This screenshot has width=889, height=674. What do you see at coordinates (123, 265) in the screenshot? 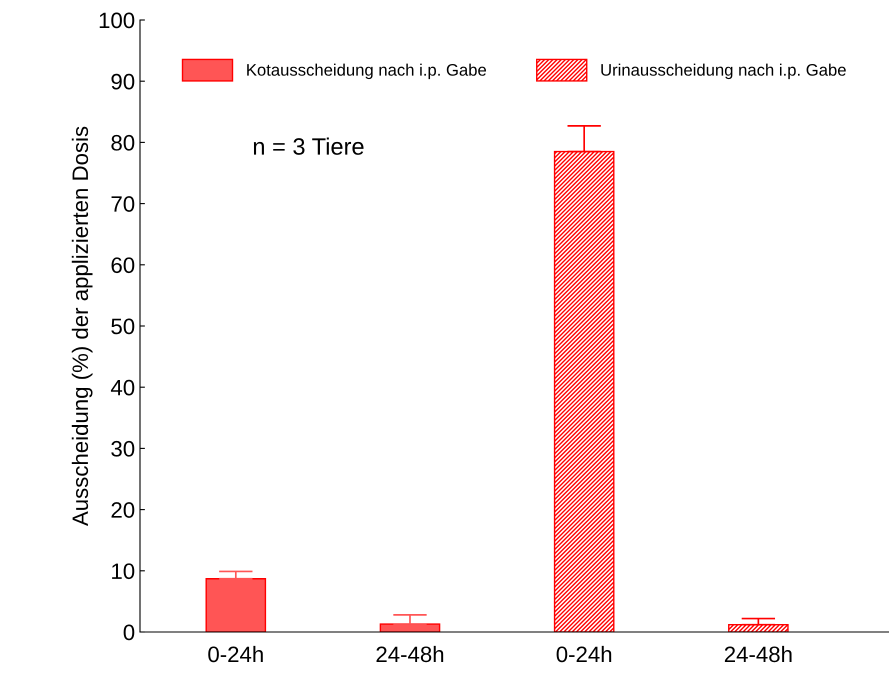
I see `y-tick-label: 60` at bounding box center [123, 265].